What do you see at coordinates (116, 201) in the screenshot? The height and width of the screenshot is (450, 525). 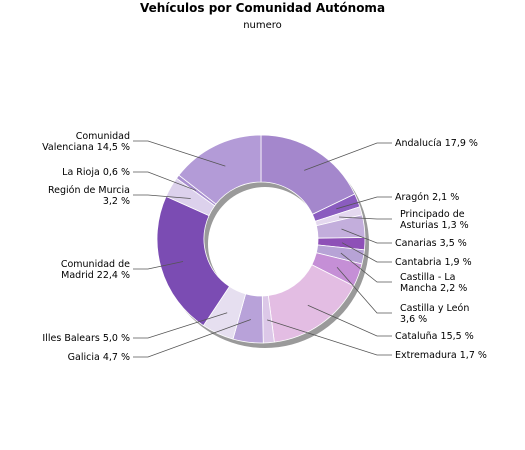 I see `slice-12-label-line-1: 3,2 %` at bounding box center [116, 201].